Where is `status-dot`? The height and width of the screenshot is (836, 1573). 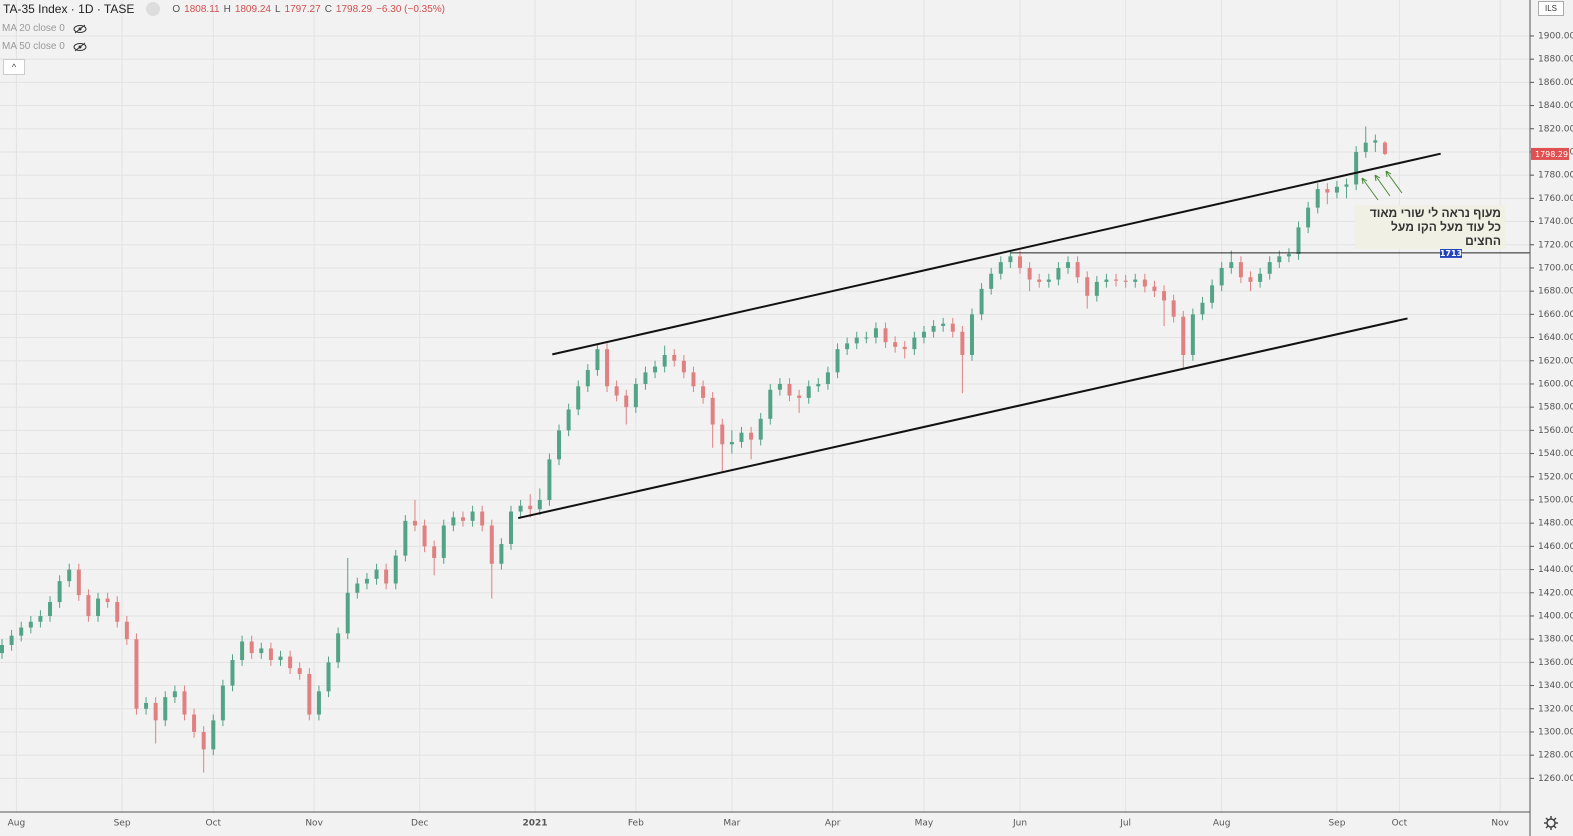
status-dot is located at coordinates (153, 9).